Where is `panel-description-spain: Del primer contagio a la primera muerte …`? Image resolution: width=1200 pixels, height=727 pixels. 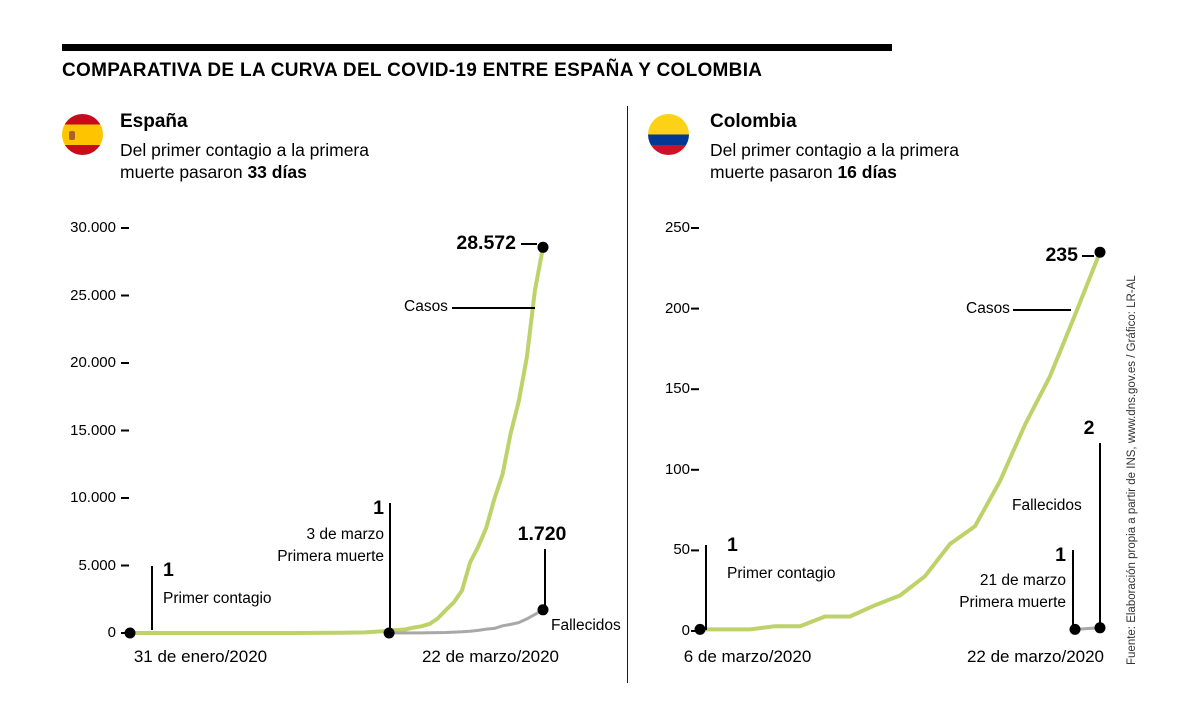 panel-description-spain: Del primer contagio a la primera muerte … is located at coordinates (244, 161).